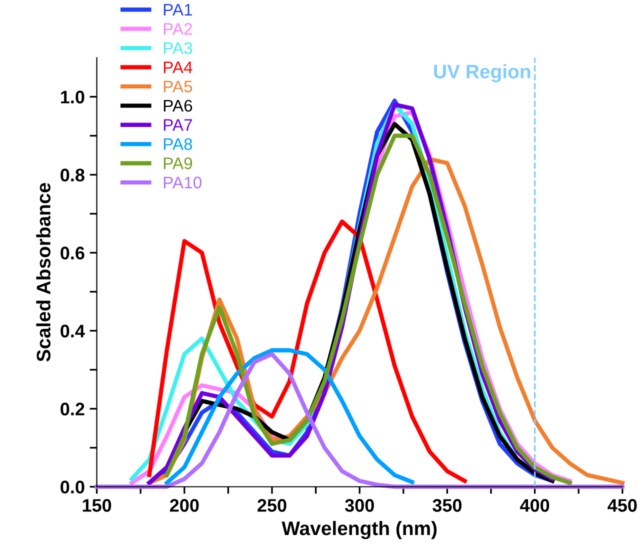  I want to click on legend-label: PA9, so click(178, 163).